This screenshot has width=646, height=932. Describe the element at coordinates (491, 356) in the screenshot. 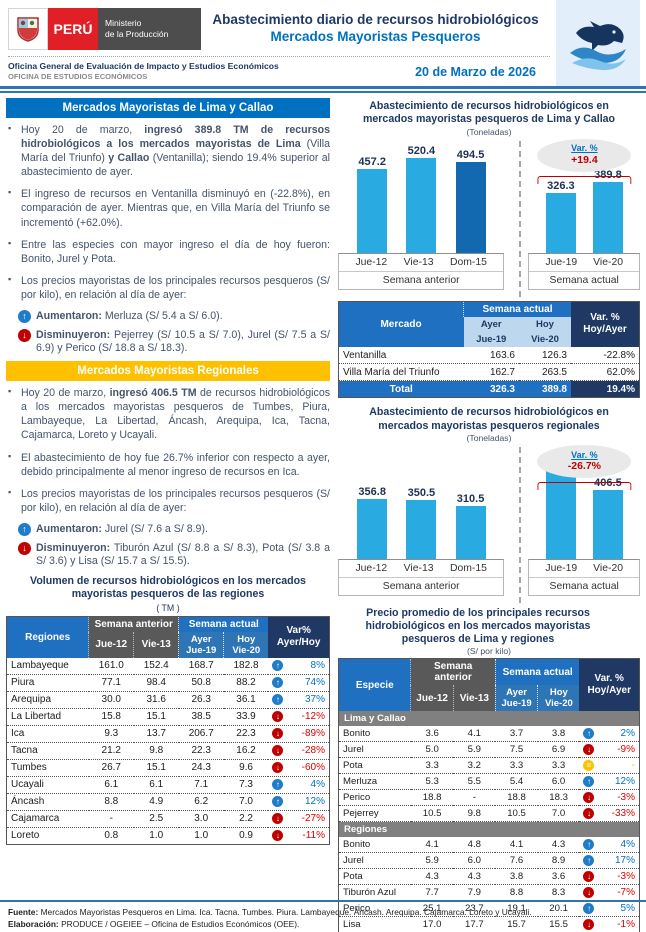

I see `cell-value: 163.6` at that location.